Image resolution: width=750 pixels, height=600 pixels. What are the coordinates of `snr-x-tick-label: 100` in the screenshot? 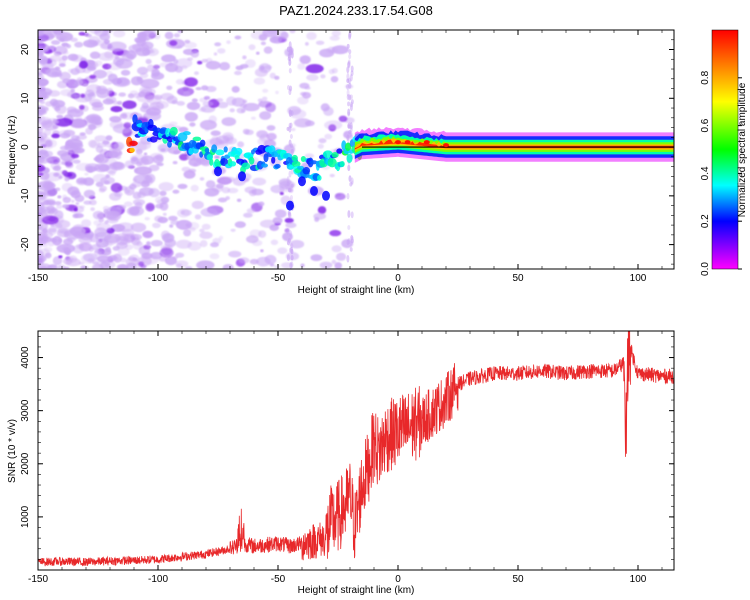 It's located at (638, 579).